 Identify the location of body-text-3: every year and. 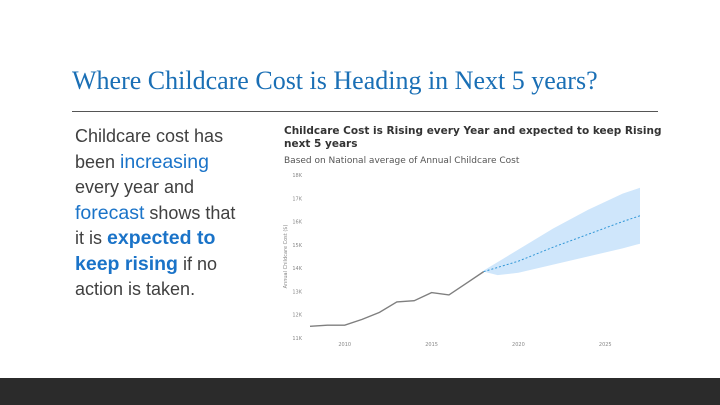
(135, 187).